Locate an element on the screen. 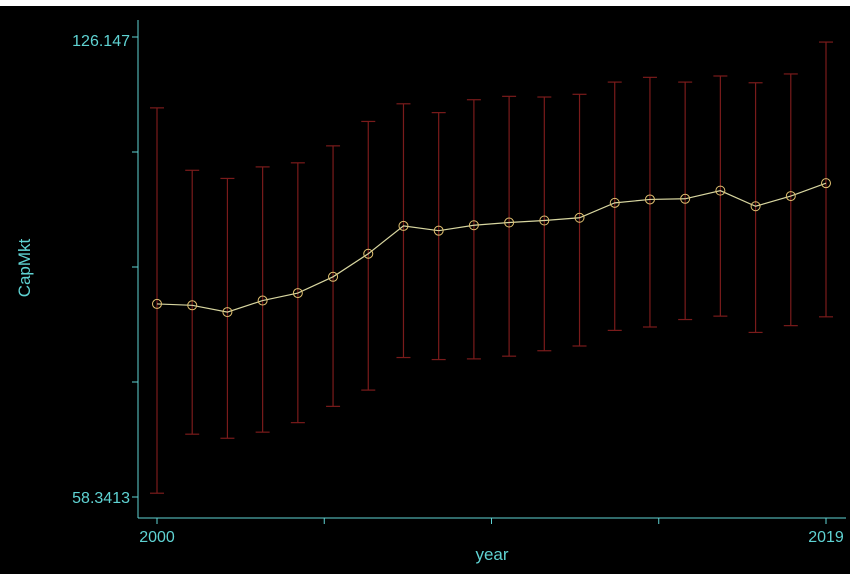 The height and width of the screenshot is (574, 856). x-tick-label-last: 2019 is located at coordinates (826, 537).